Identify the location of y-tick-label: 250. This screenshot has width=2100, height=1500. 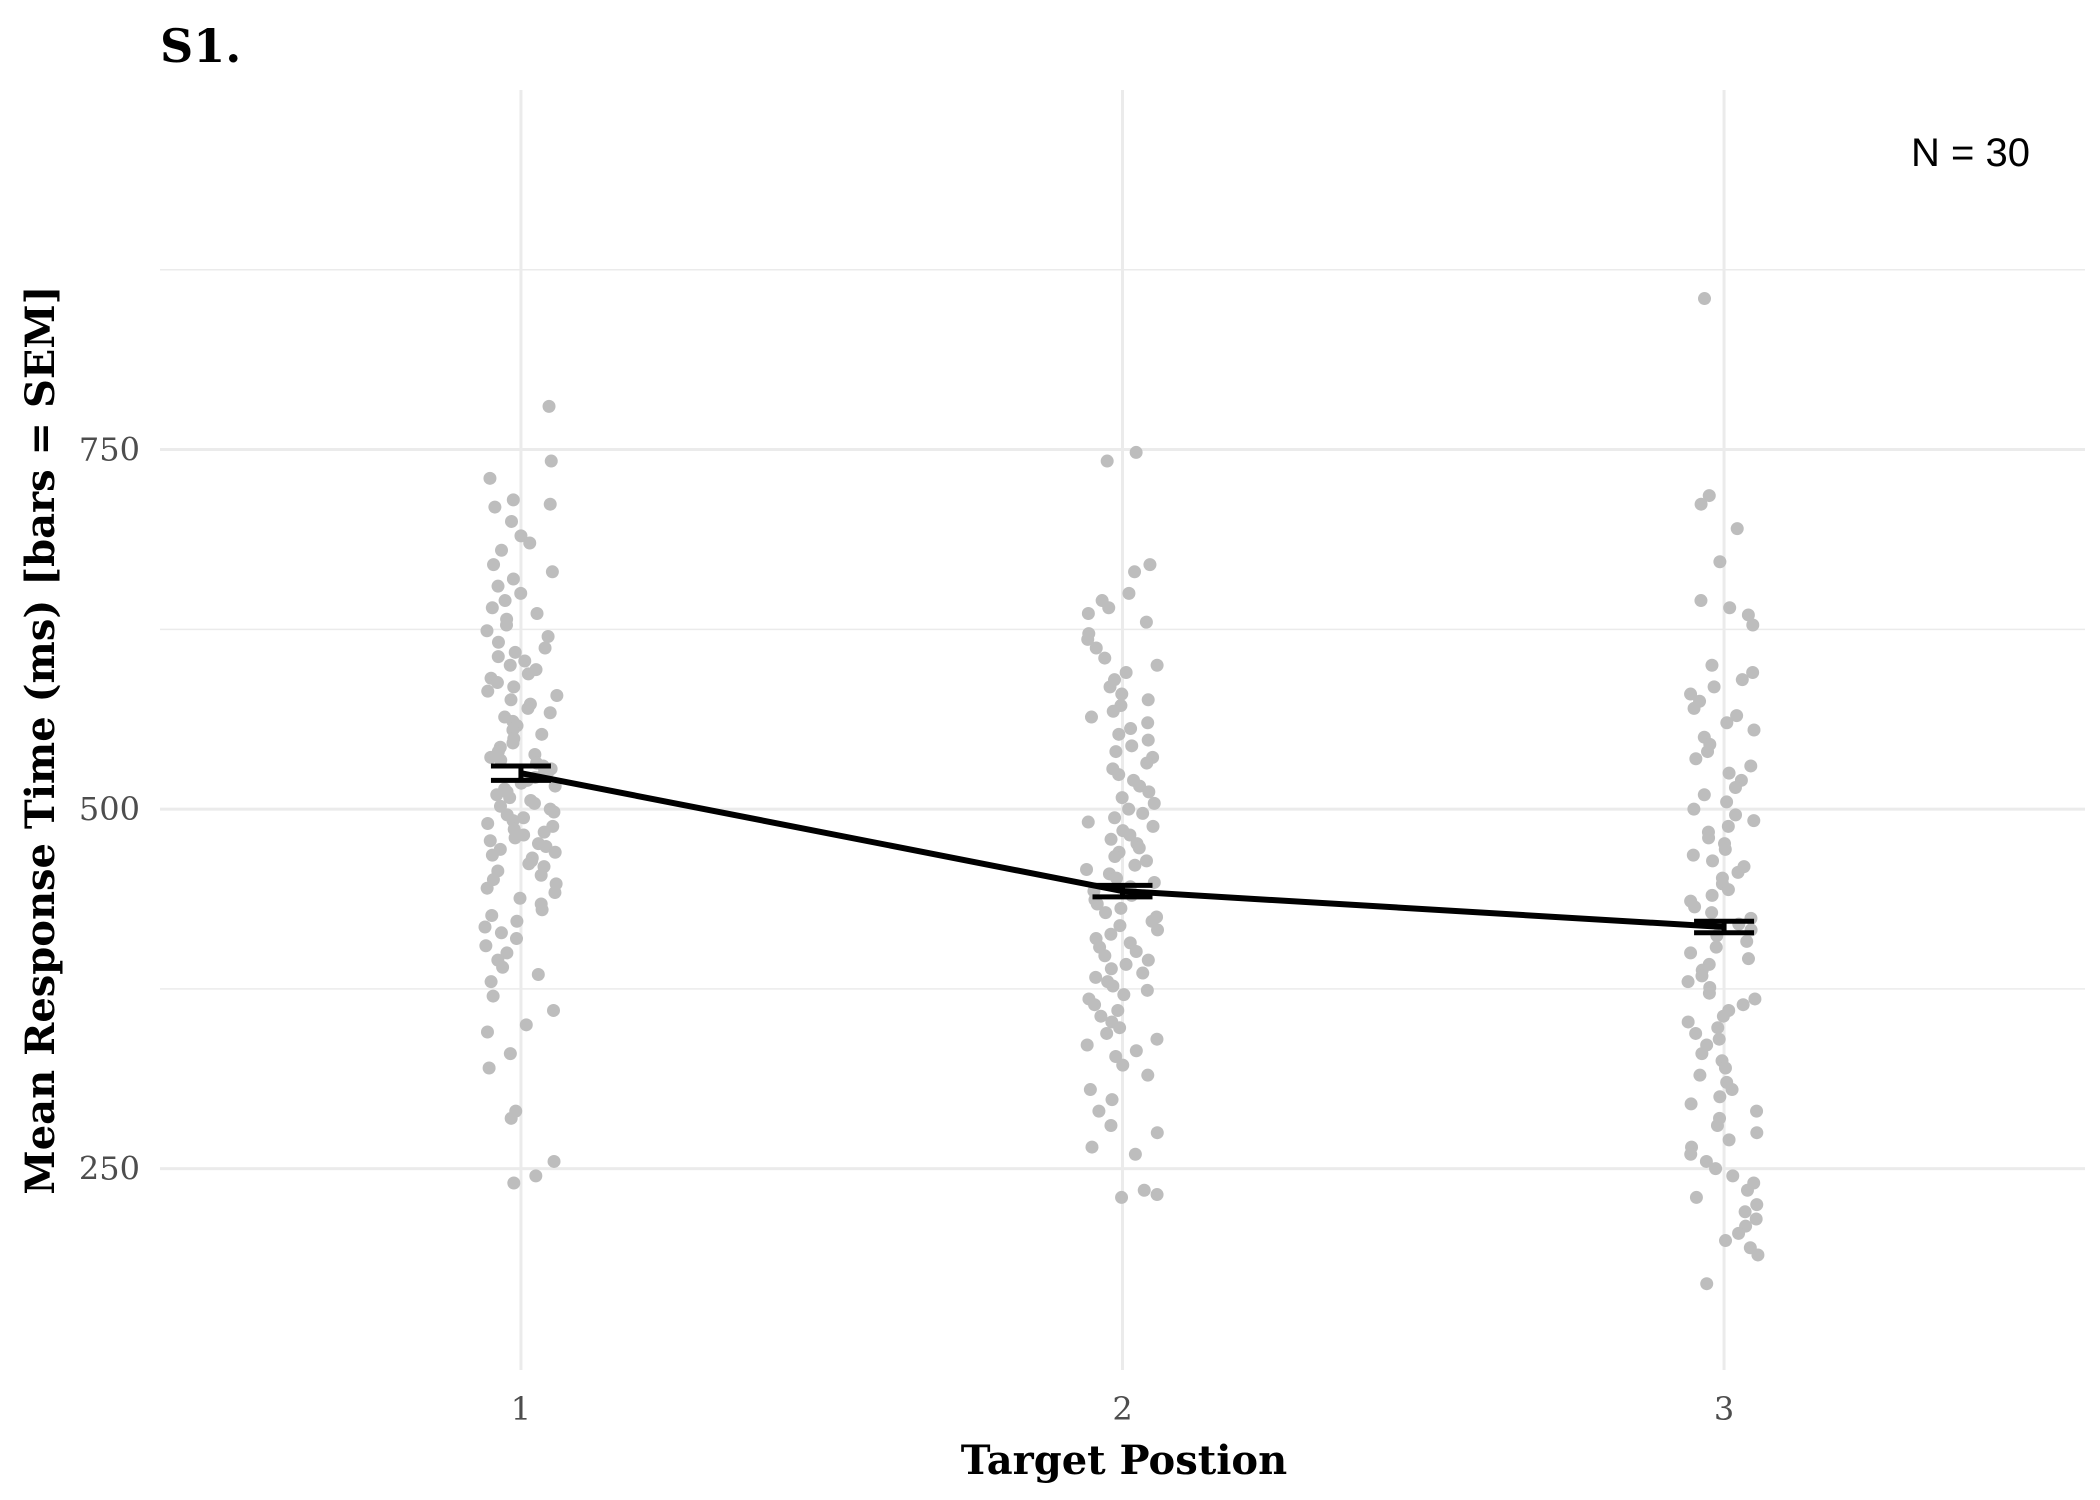
(109, 1169).